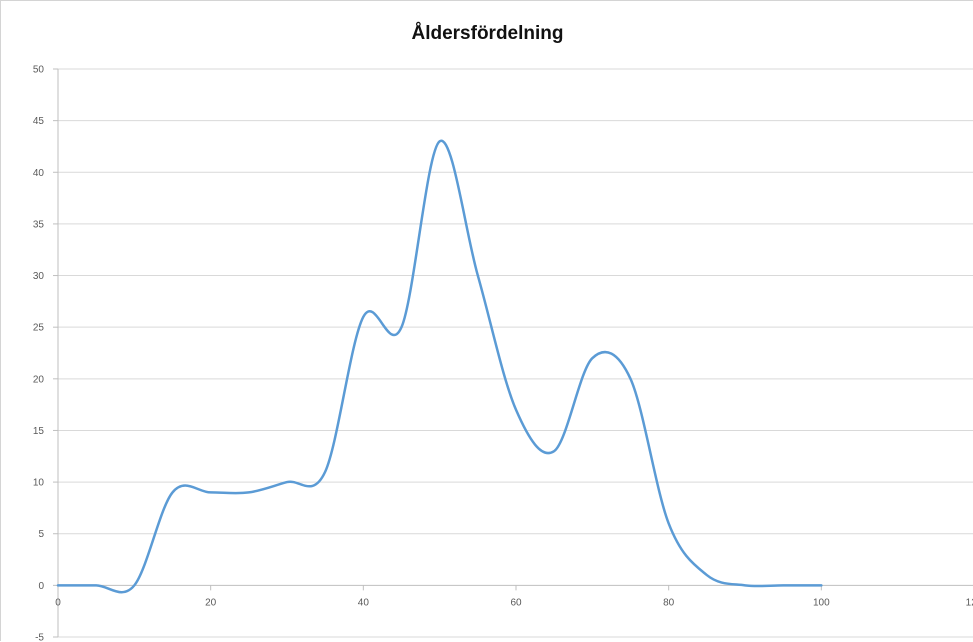  Describe the element at coordinates (41, 586) in the screenshot. I see `y-tick-label: 0` at that location.